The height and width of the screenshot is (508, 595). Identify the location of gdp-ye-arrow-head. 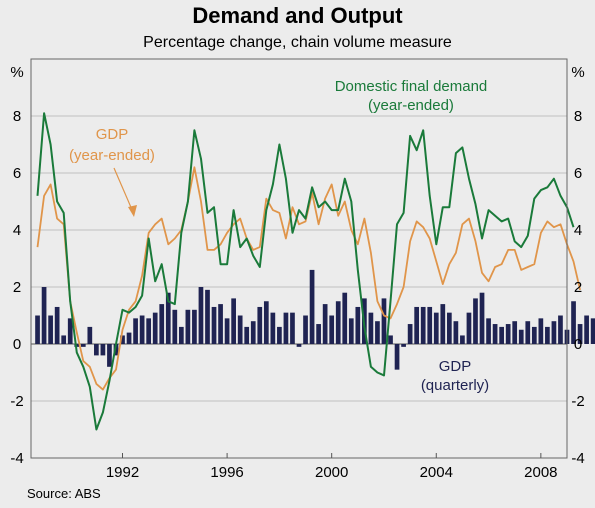
(132, 211).